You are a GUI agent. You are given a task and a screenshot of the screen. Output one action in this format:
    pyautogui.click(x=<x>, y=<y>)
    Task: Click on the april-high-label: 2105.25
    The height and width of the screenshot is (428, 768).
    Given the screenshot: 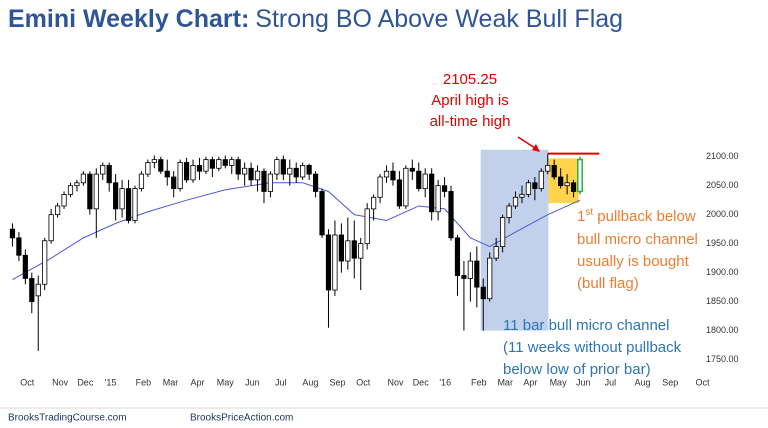 What is the action you would take?
    pyautogui.click(x=470, y=79)
    